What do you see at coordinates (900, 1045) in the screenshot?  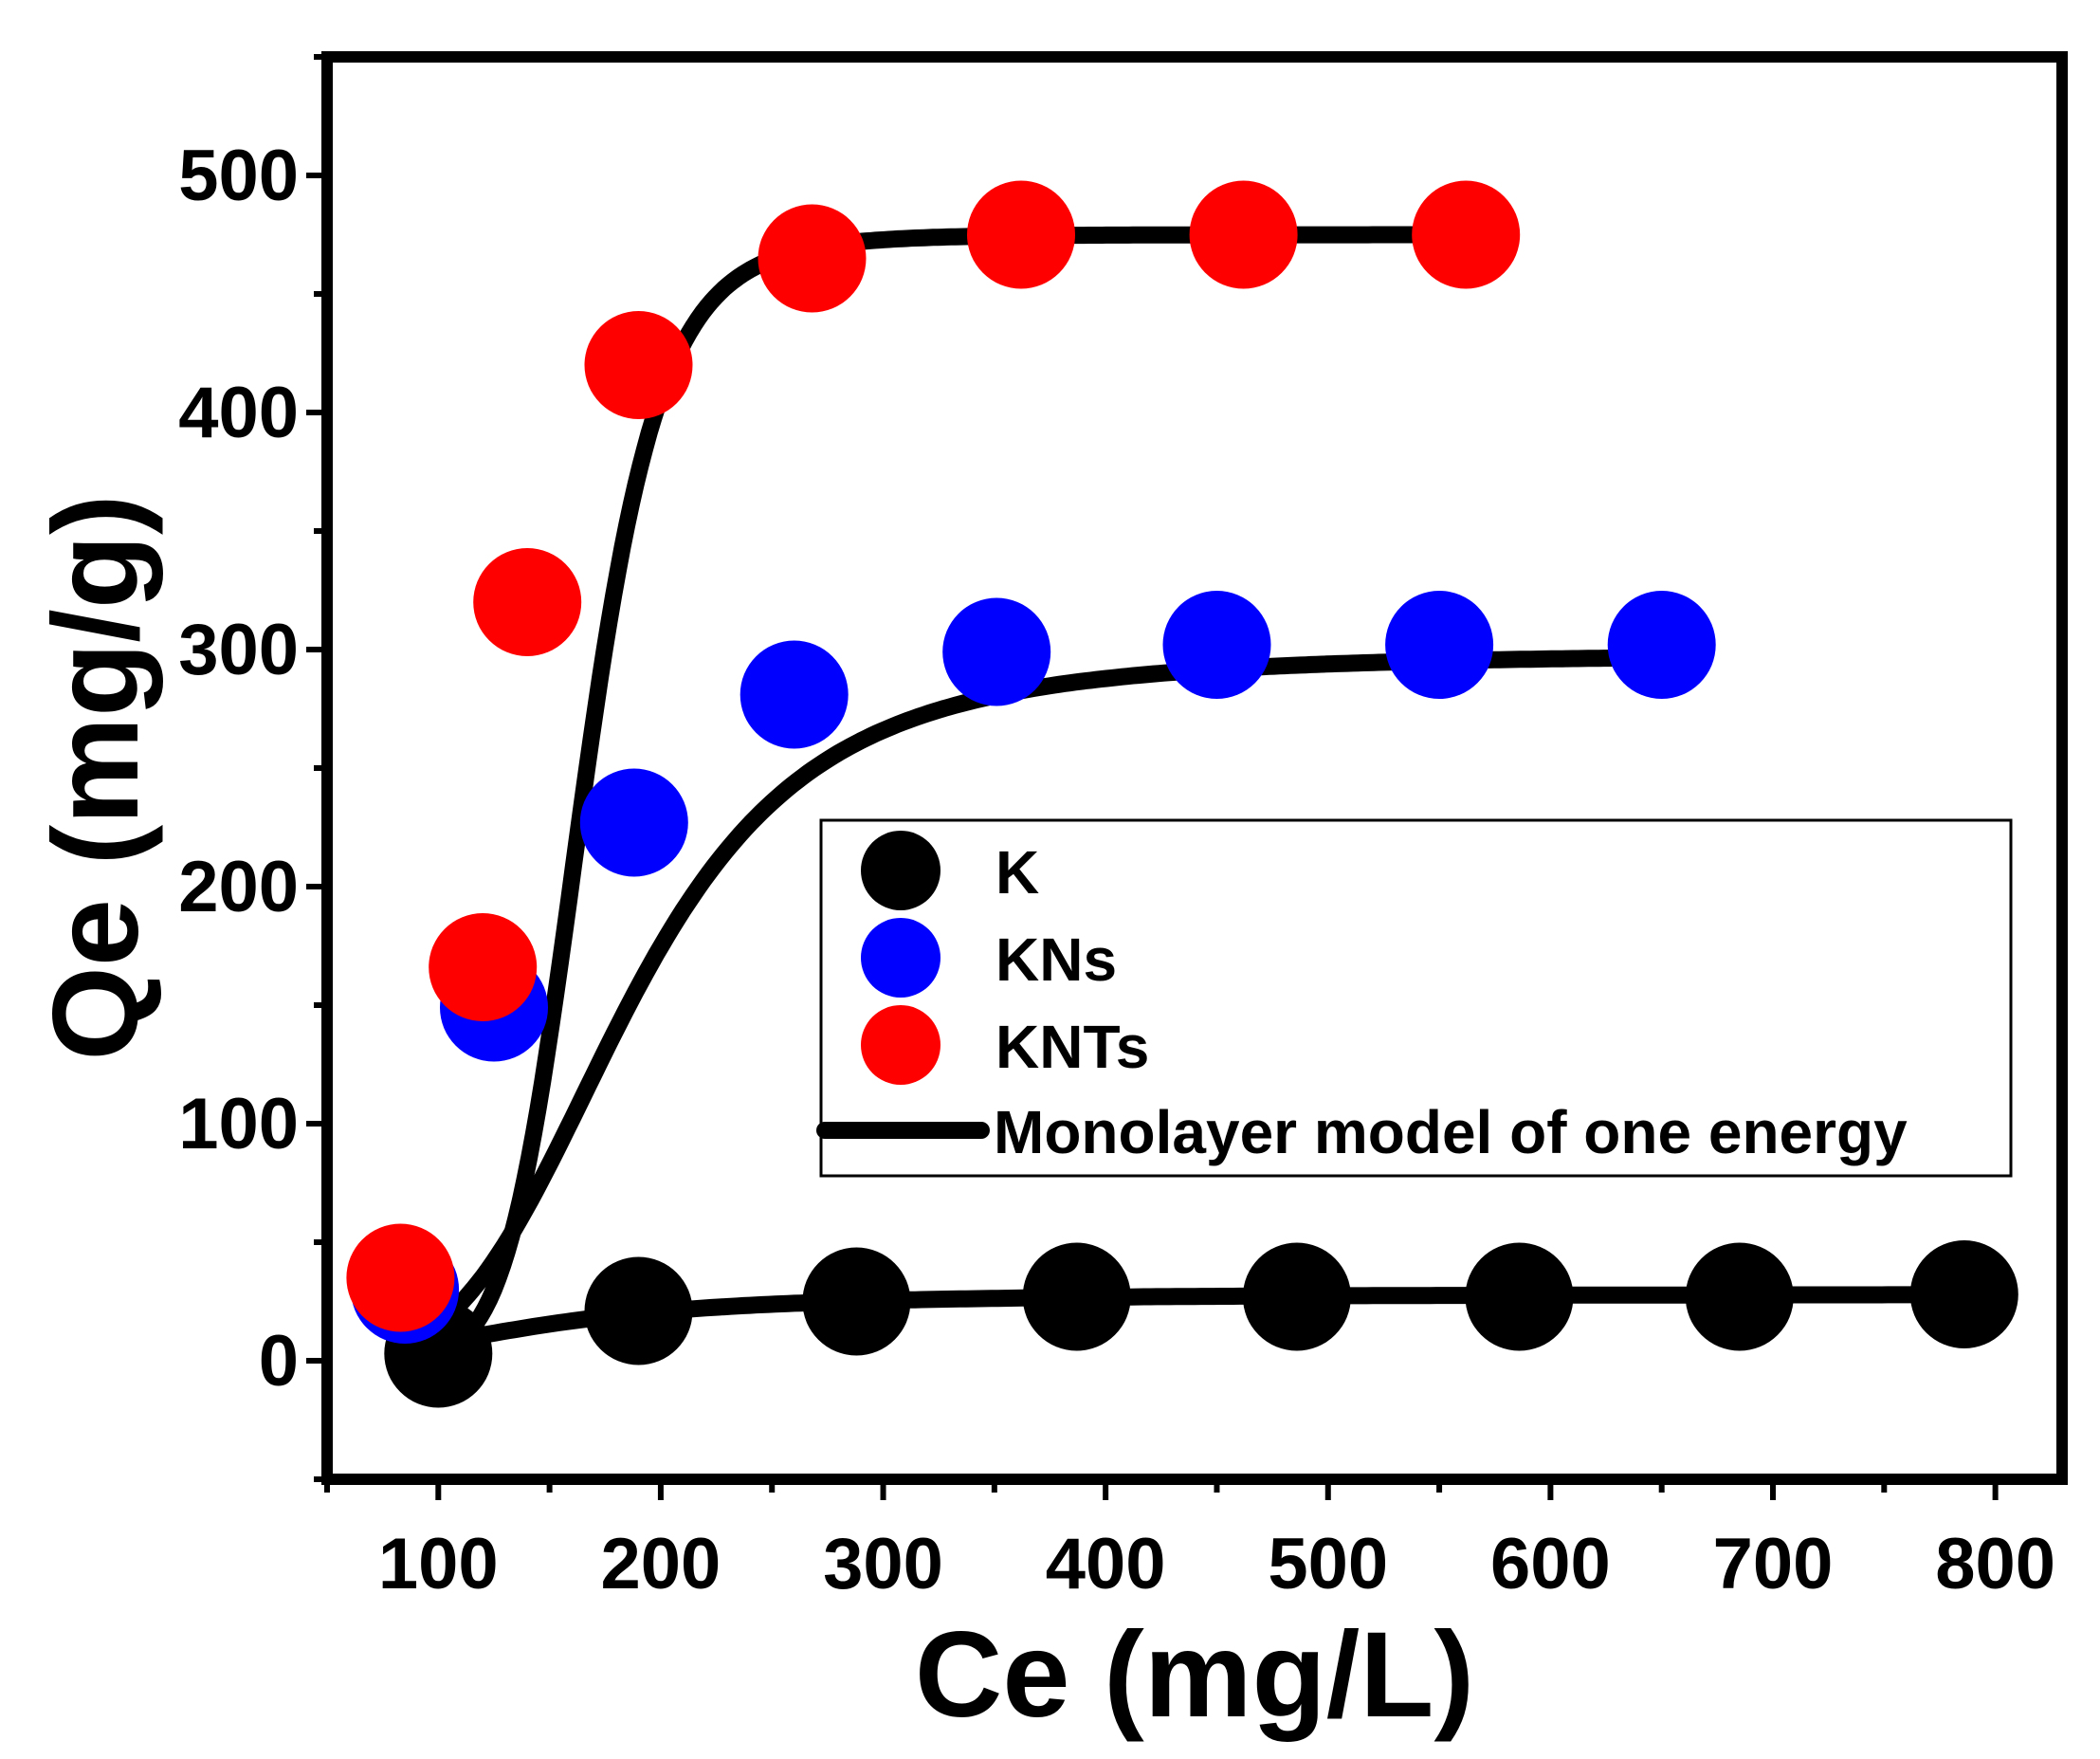 I see `legend-marker-knts` at bounding box center [900, 1045].